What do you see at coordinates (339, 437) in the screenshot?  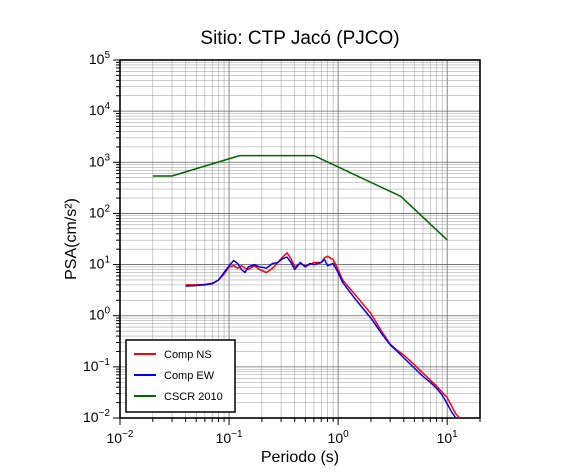 I see `x-tick-label: 10⁰` at bounding box center [339, 437].